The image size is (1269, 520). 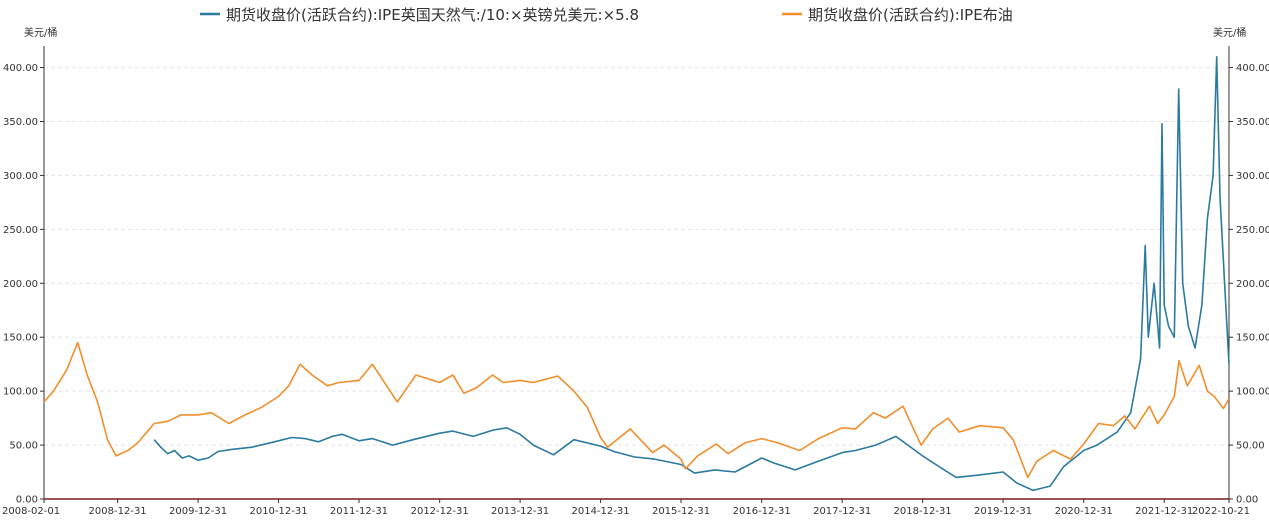 What do you see at coordinates (359, 511) in the screenshot?
I see `x-tick-label: 2011-12-31` at bounding box center [359, 511].